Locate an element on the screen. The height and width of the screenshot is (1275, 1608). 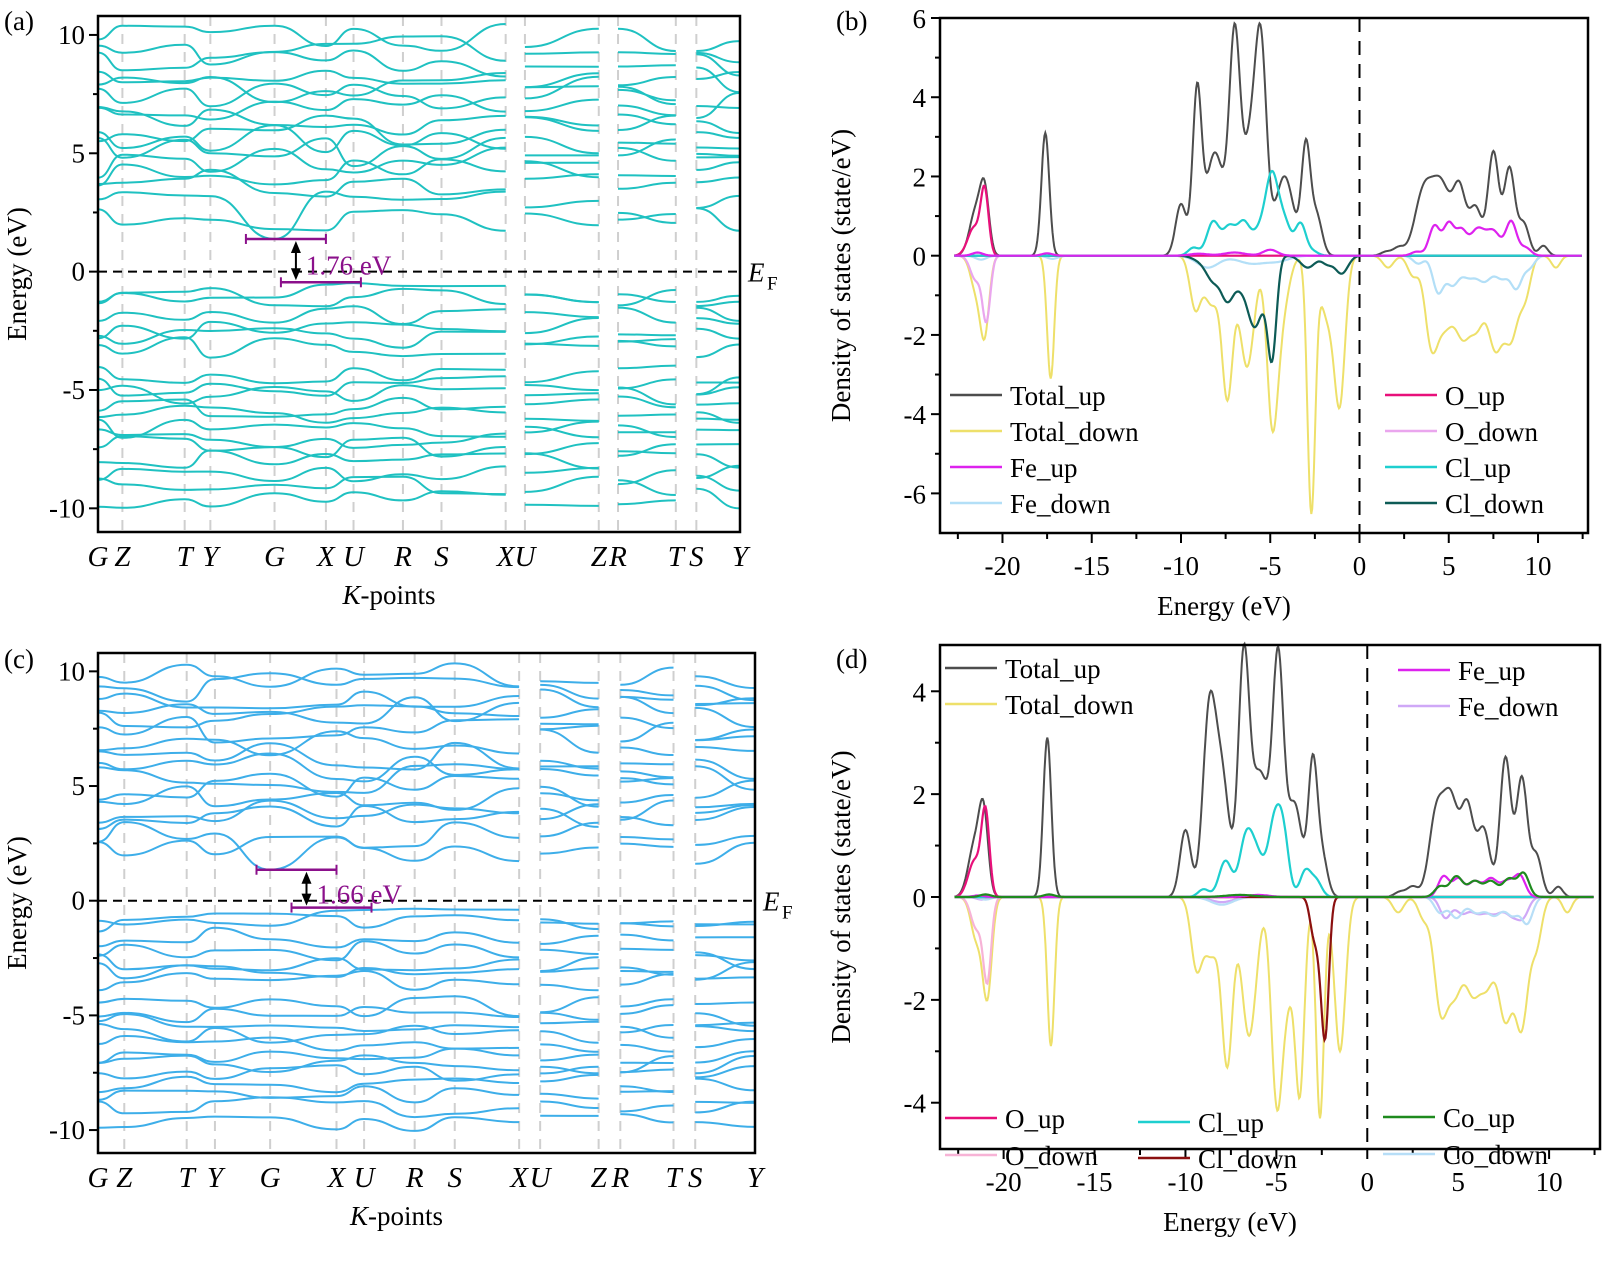
y-tick-label: -5 is located at coordinates (74, 390).